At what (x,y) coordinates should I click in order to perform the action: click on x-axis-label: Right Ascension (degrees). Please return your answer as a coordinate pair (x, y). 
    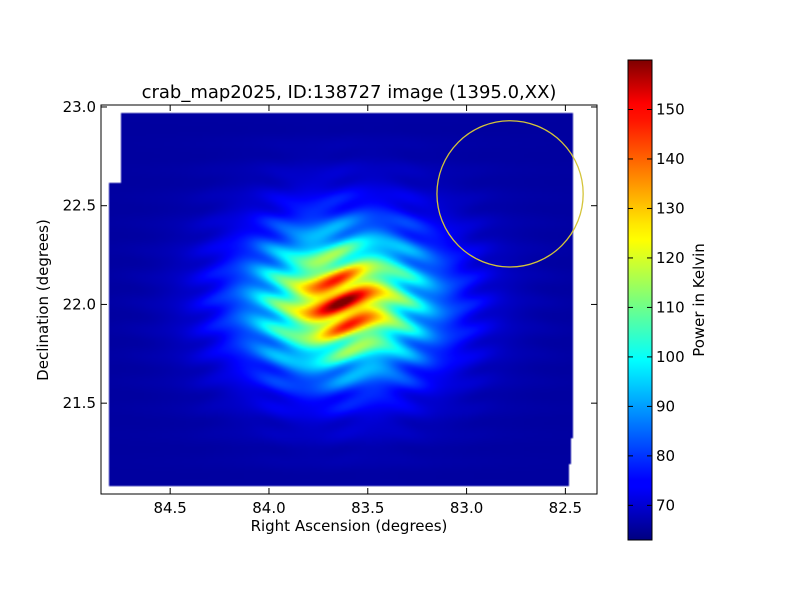
    Looking at the image, I should click on (349, 526).